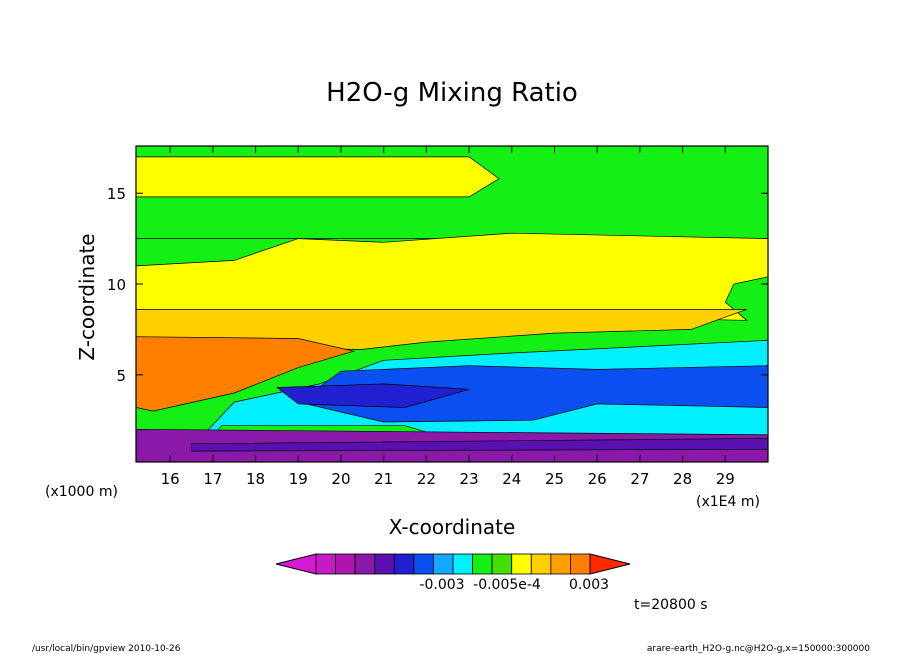 The height and width of the screenshot is (654, 904). I want to click on x-tick-label: 26, so click(597, 479).